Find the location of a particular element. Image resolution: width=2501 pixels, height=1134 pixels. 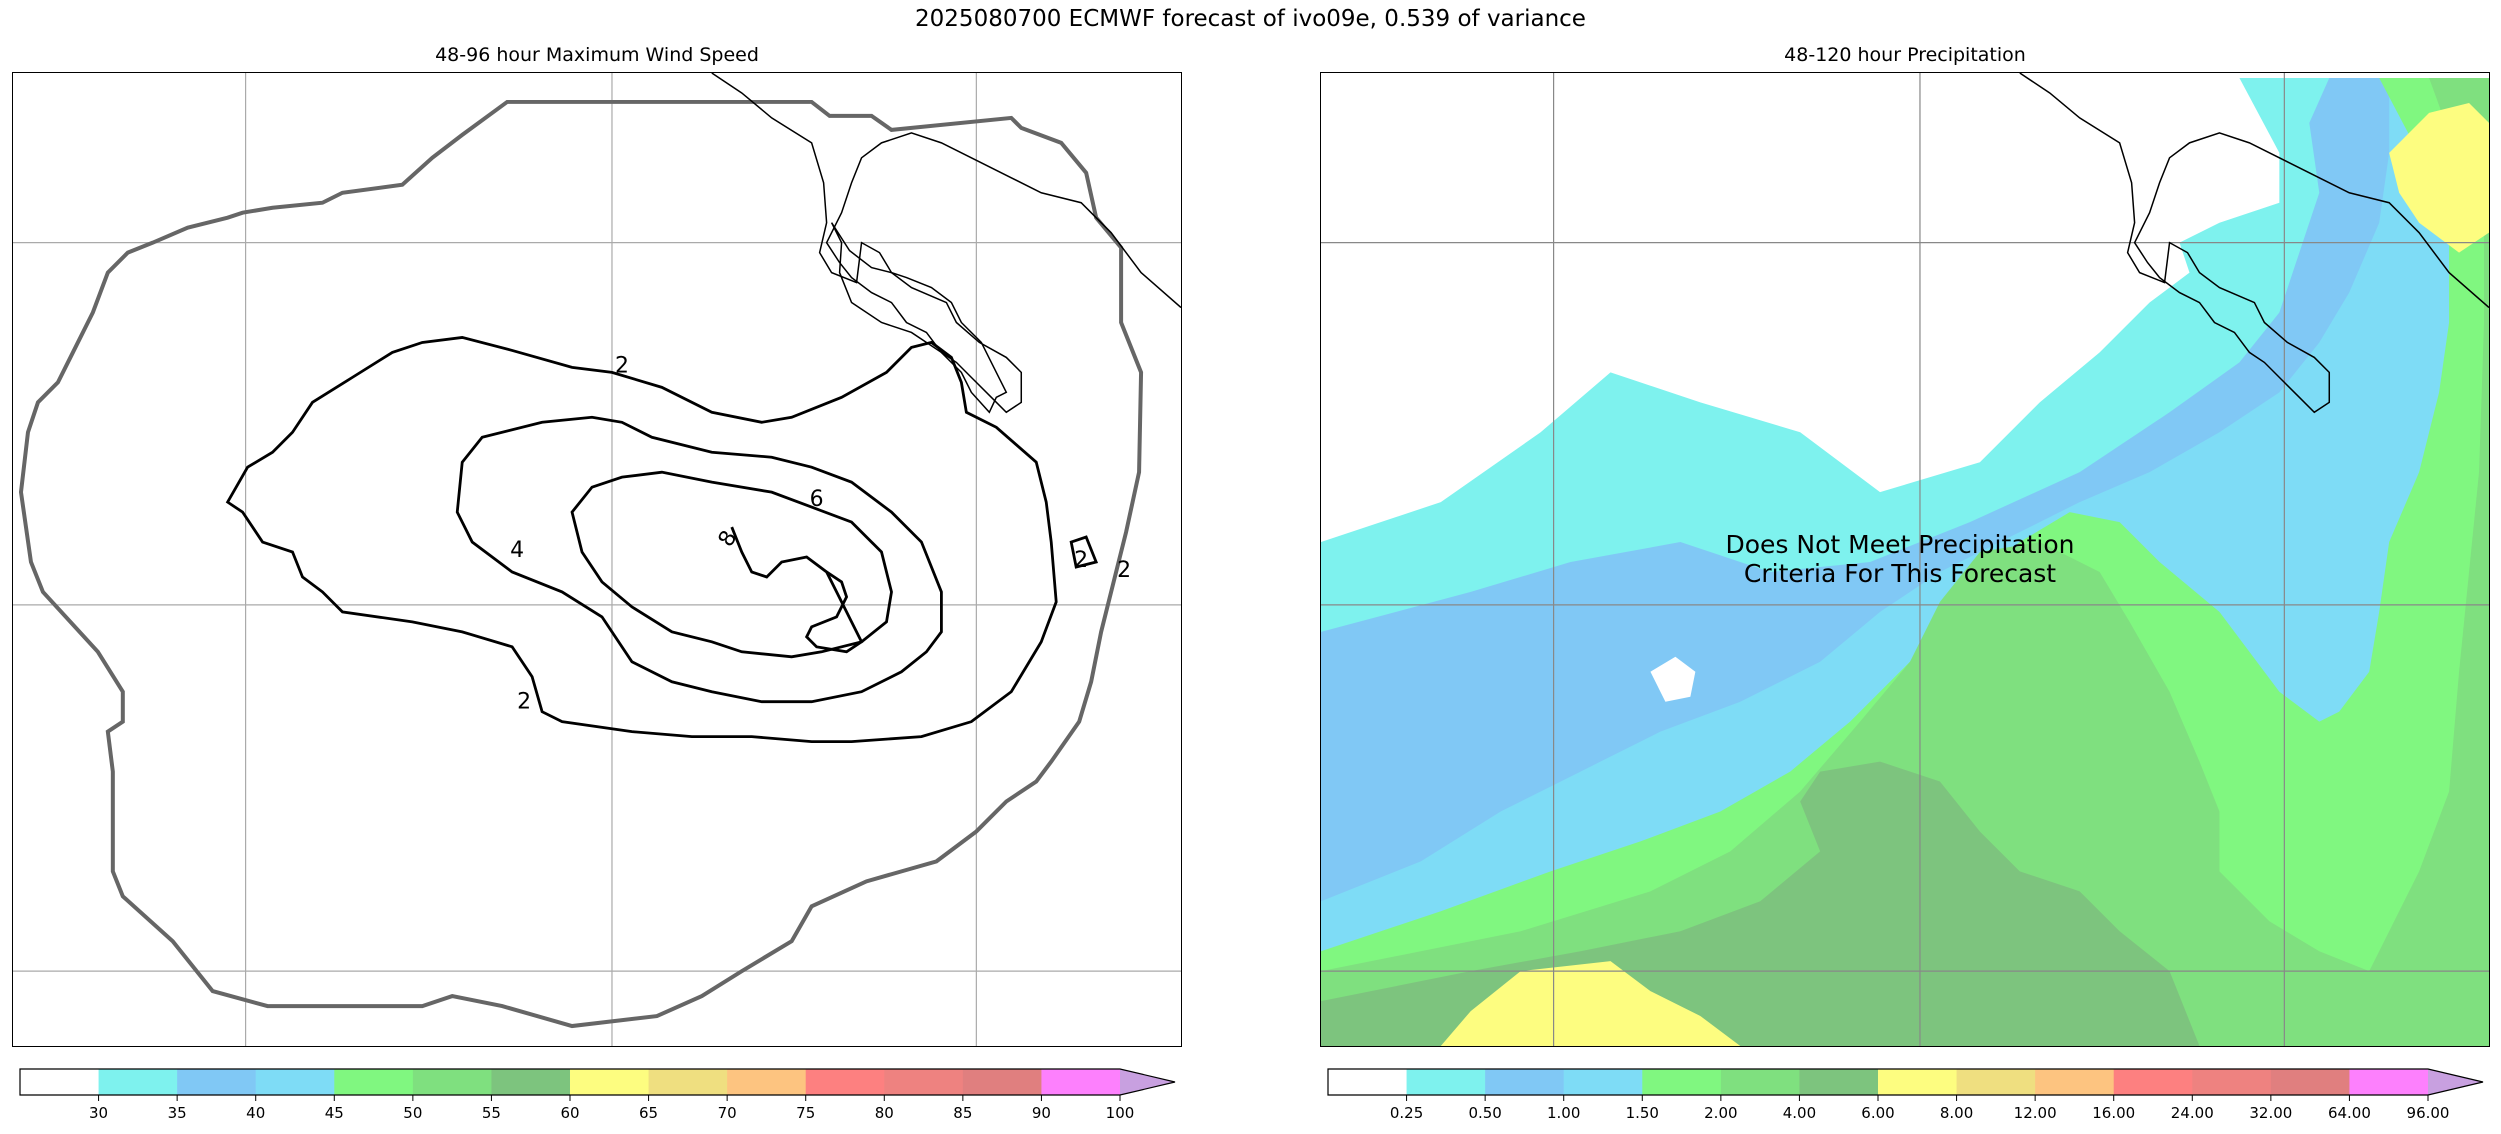

precip-colorbar-tick-label: 6.00 is located at coordinates (1878, 1113).